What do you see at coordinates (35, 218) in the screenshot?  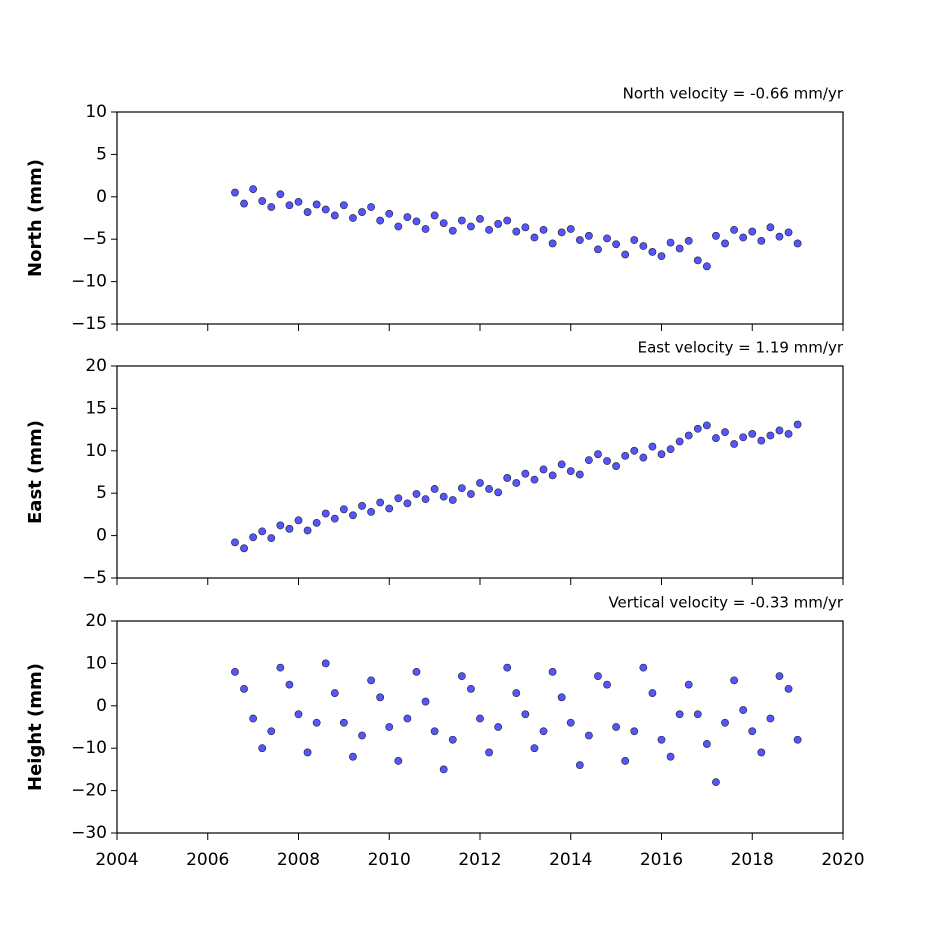 I see `y-axis-label: North (mm)` at bounding box center [35, 218].